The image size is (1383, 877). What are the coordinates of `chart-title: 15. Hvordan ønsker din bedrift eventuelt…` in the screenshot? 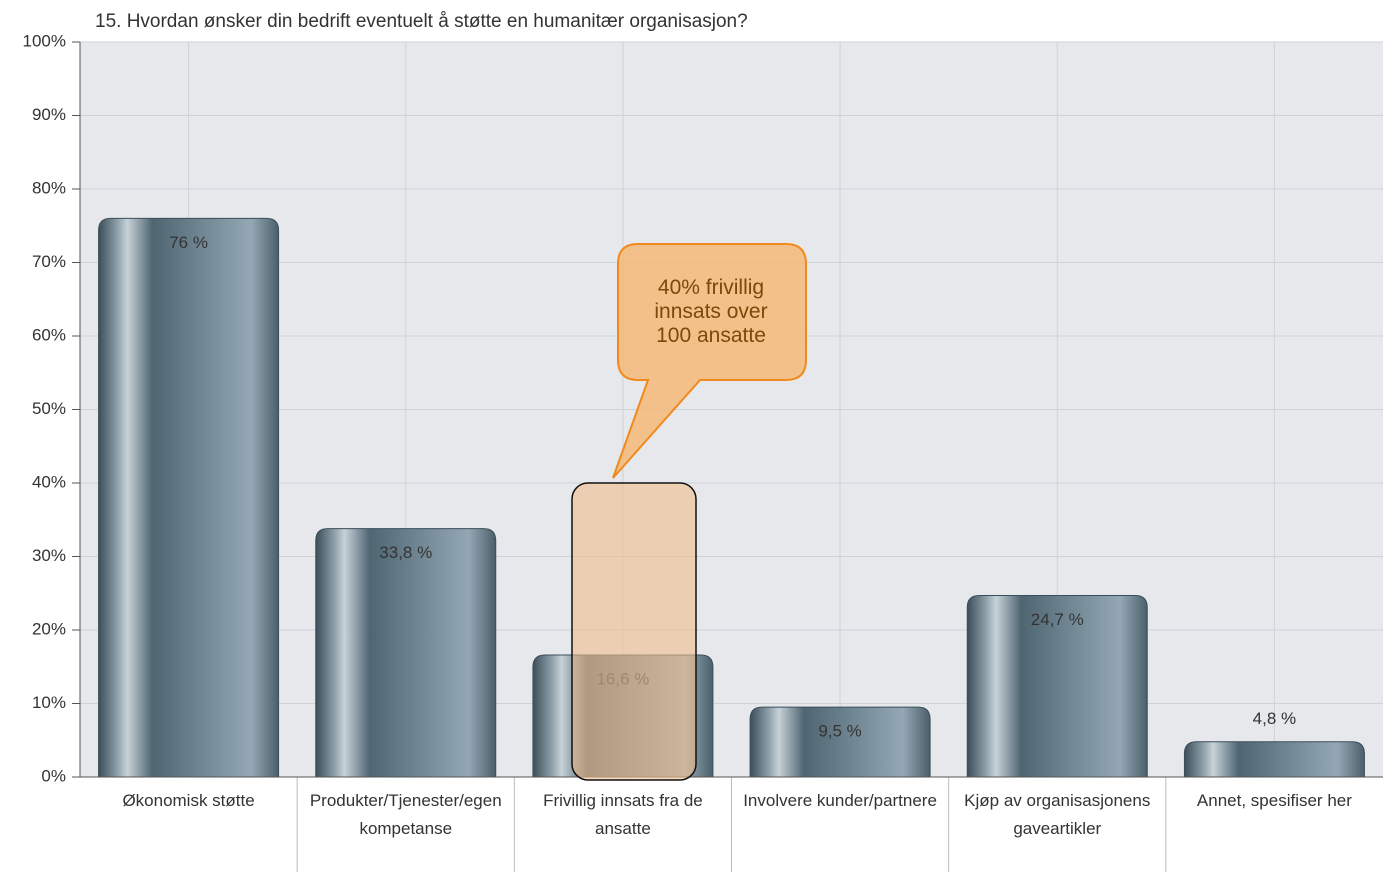 It's located at (421, 21).